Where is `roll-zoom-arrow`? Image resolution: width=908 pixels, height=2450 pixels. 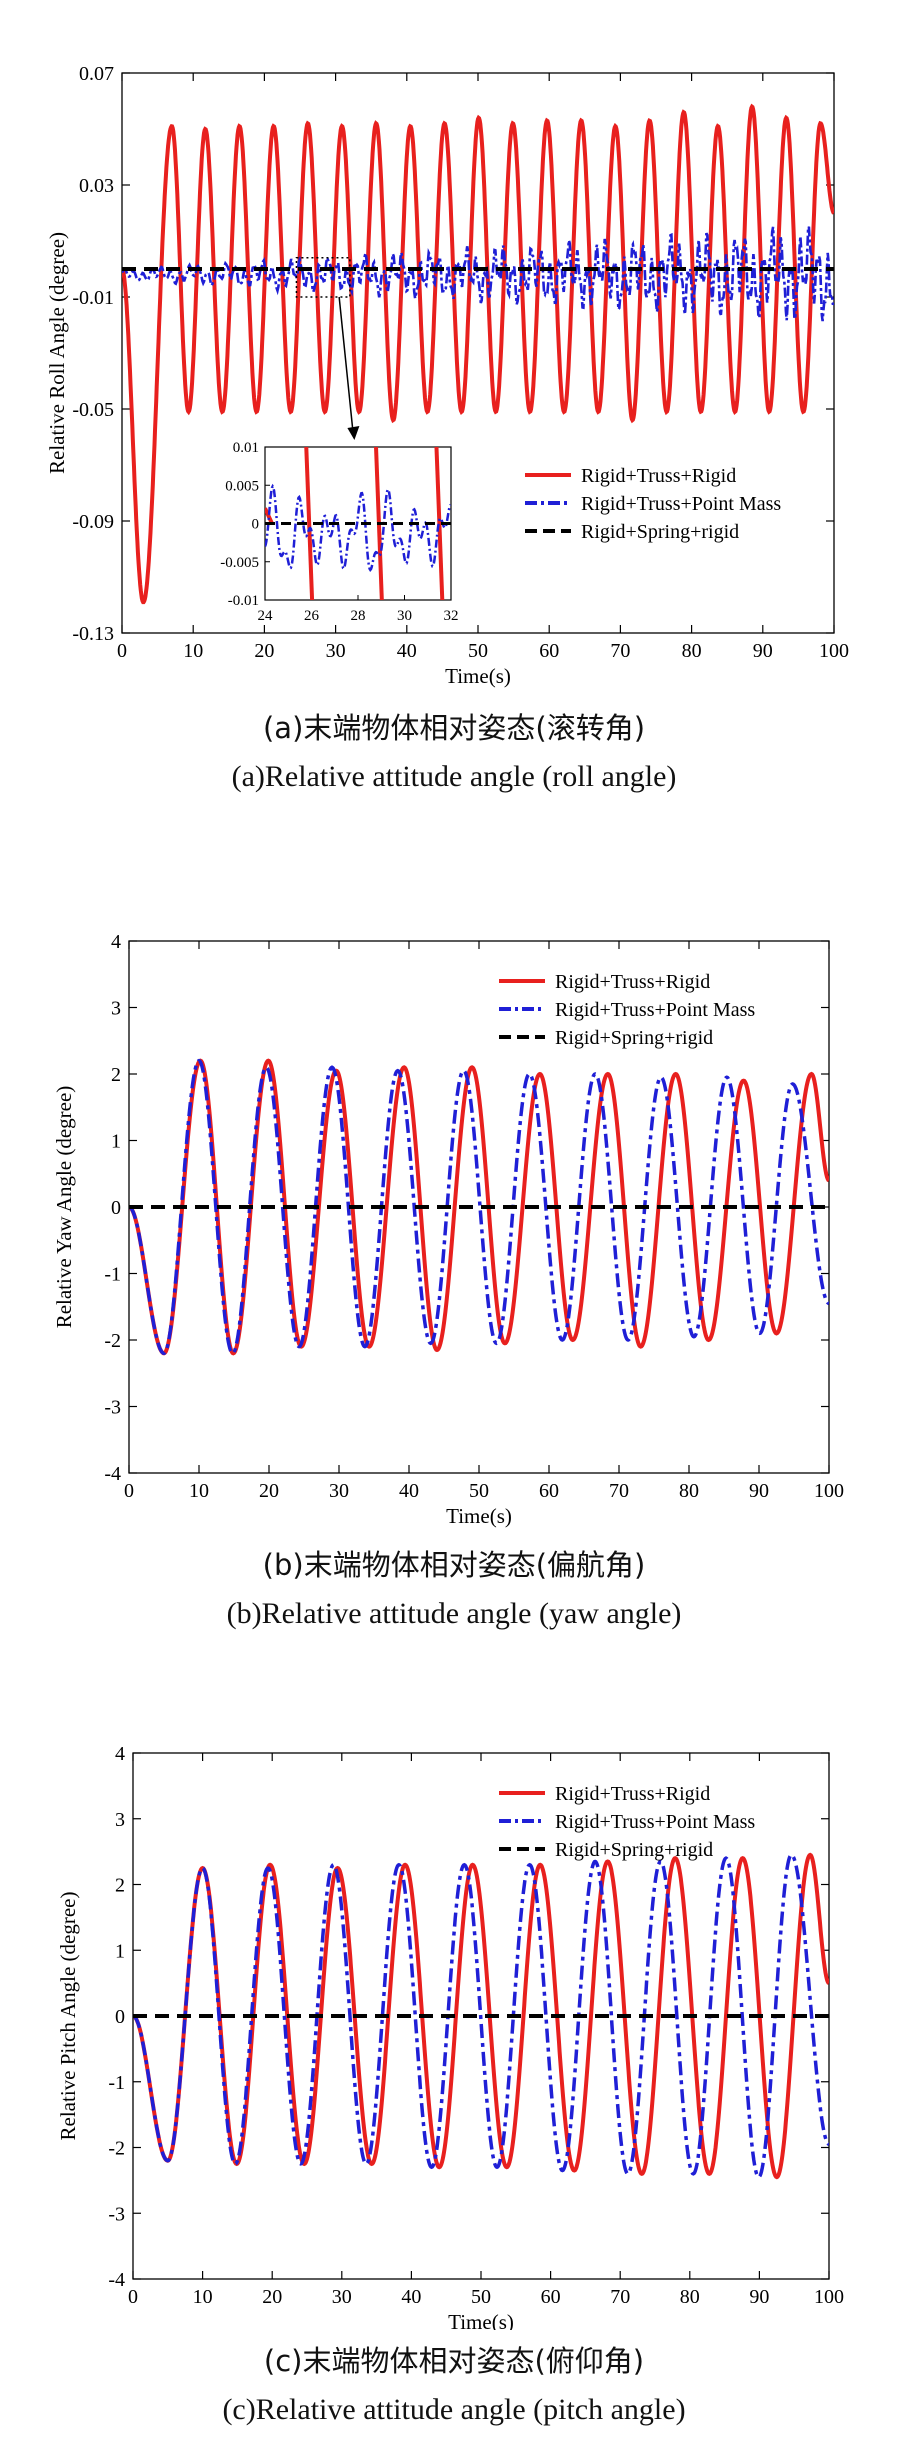
roll-zoom-arrow is located at coordinates (346, 366).